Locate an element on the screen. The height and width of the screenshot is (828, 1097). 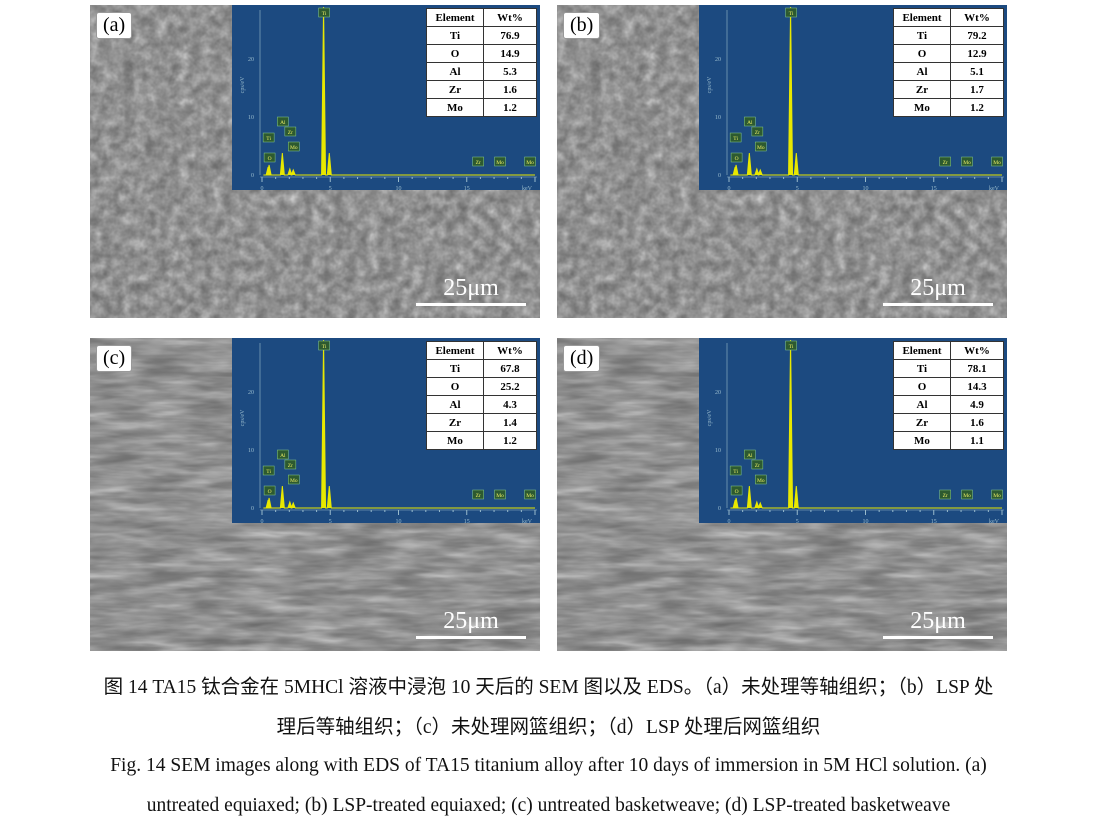
wt-cell: 1.7 is located at coordinates (977, 89).